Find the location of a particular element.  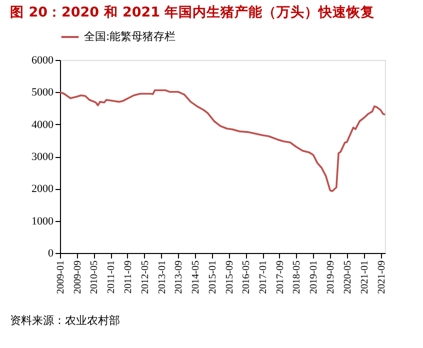

y-tick-label: 5000 is located at coordinates (43, 92).